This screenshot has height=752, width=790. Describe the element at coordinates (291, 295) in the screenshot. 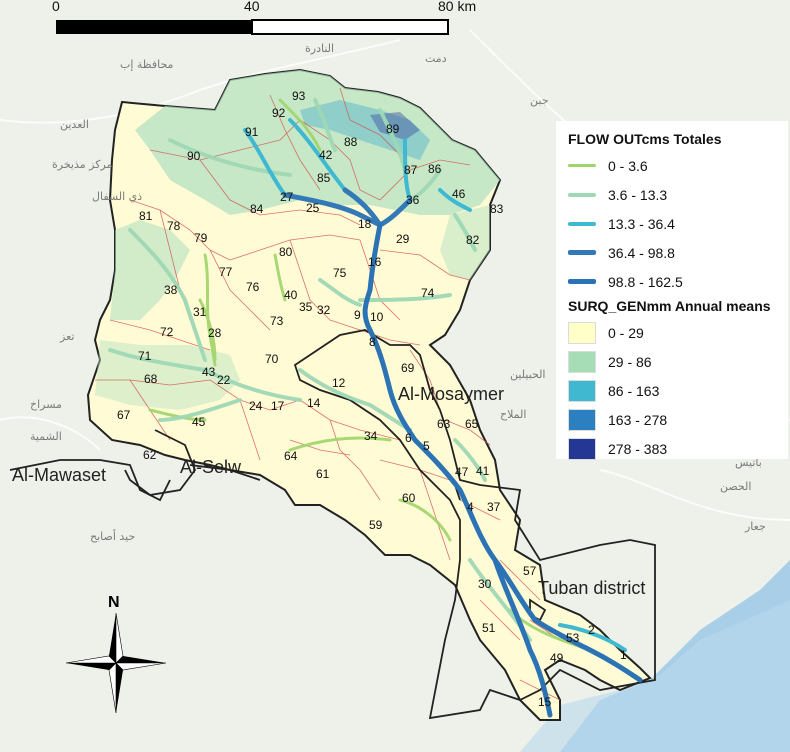

I see `subbasin-label: 40` at that location.